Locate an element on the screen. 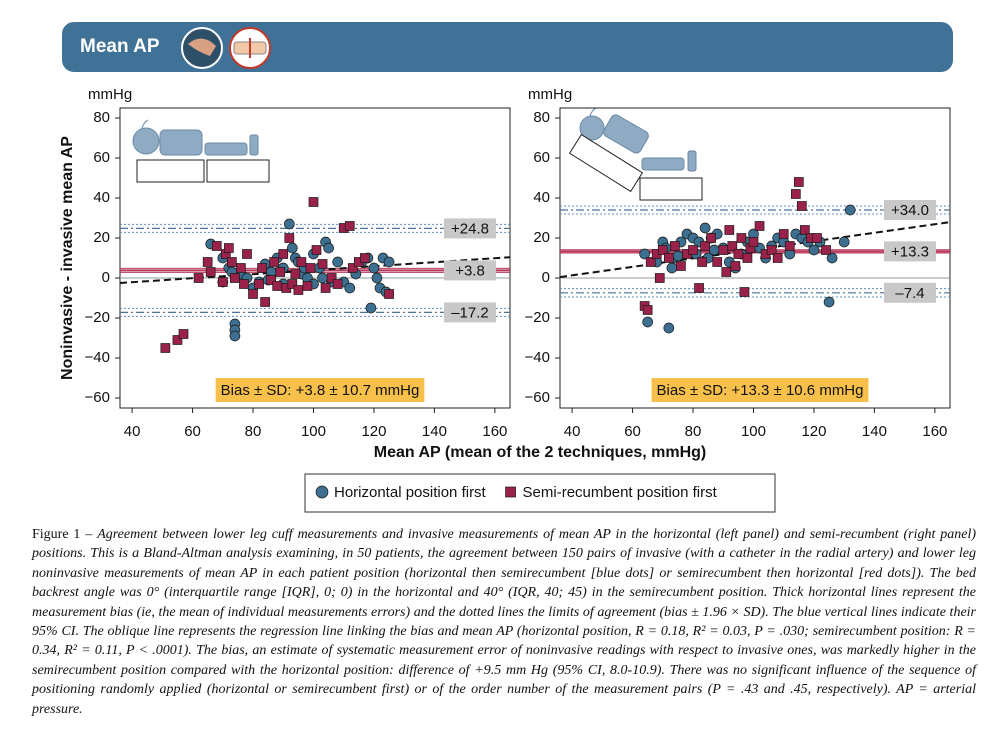 The image size is (1000, 750). y-tick-label: 80 is located at coordinates (101, 117).